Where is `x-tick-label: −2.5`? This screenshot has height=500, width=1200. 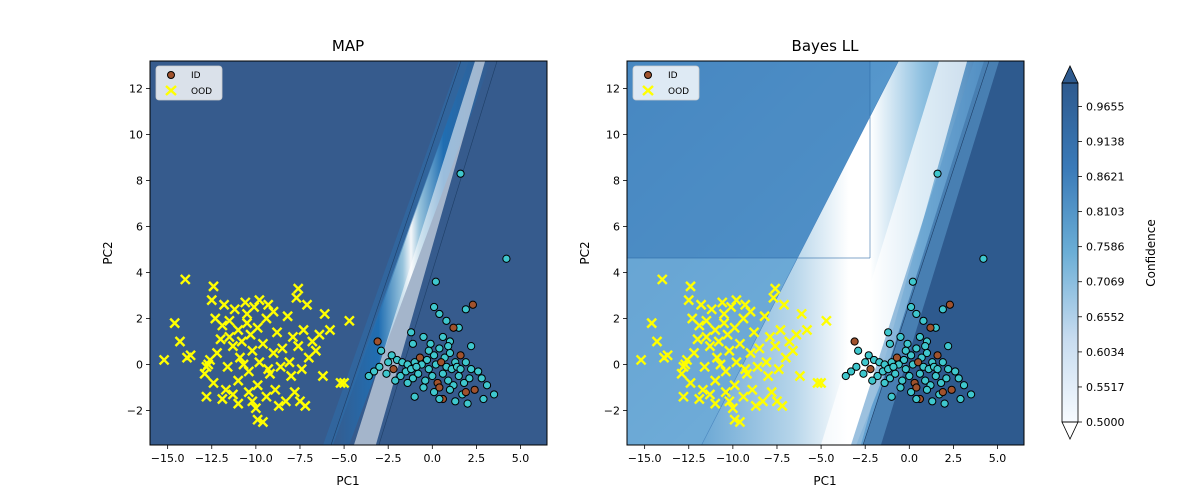 x-tick-label: −2.5 is located at coordinates (388, 458).